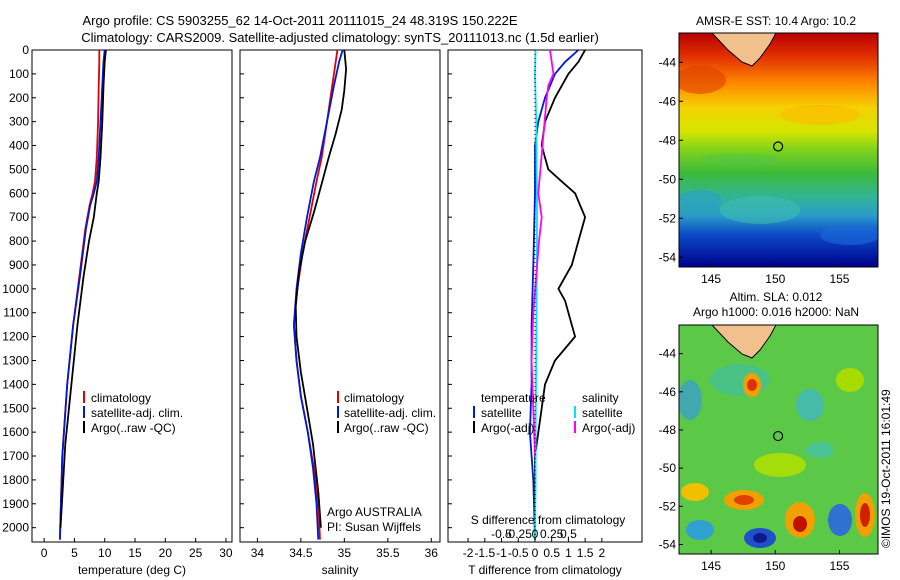 The width and height of the screenshot is (900, 580). Describe the element at coordinates (15, 528) in the screenshot. I see `depth-tick-label: 2000` at that location.